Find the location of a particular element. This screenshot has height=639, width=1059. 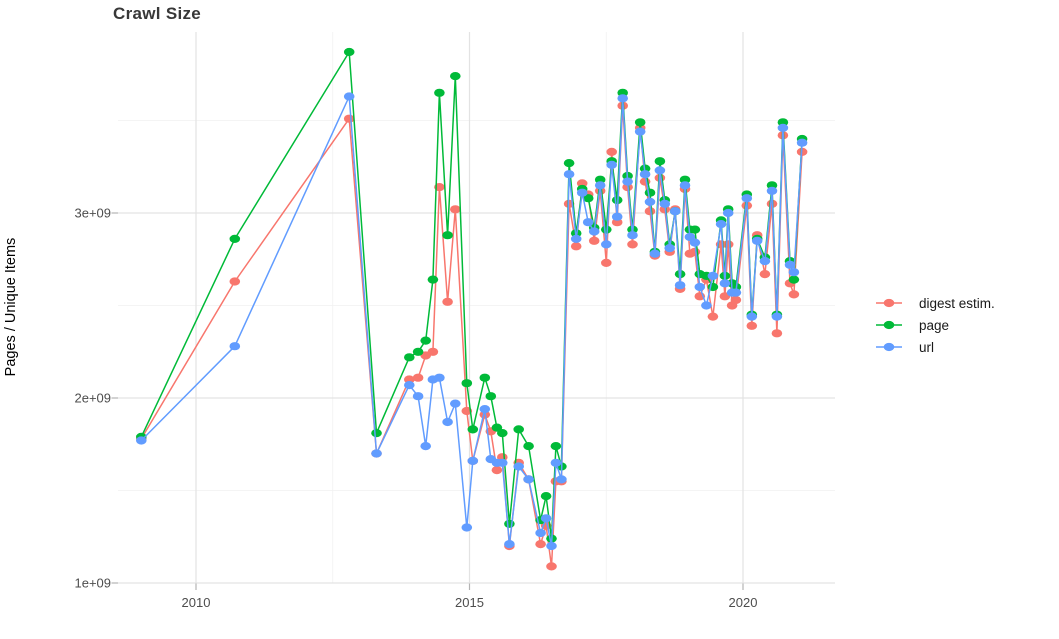

legend: digest estim. page url is located at coordinates (934, 325).